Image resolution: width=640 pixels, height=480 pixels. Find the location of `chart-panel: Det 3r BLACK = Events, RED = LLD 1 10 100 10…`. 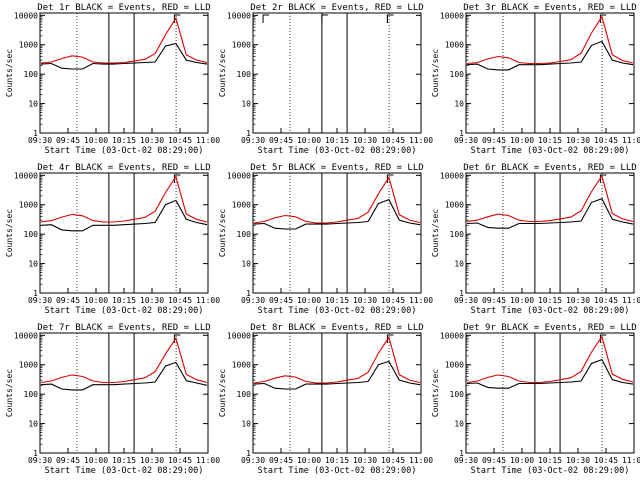

chart-panel: Det 3r BLACK = Events, RED = LLD 1 10 100 10… is located at coordinates (535, 79).